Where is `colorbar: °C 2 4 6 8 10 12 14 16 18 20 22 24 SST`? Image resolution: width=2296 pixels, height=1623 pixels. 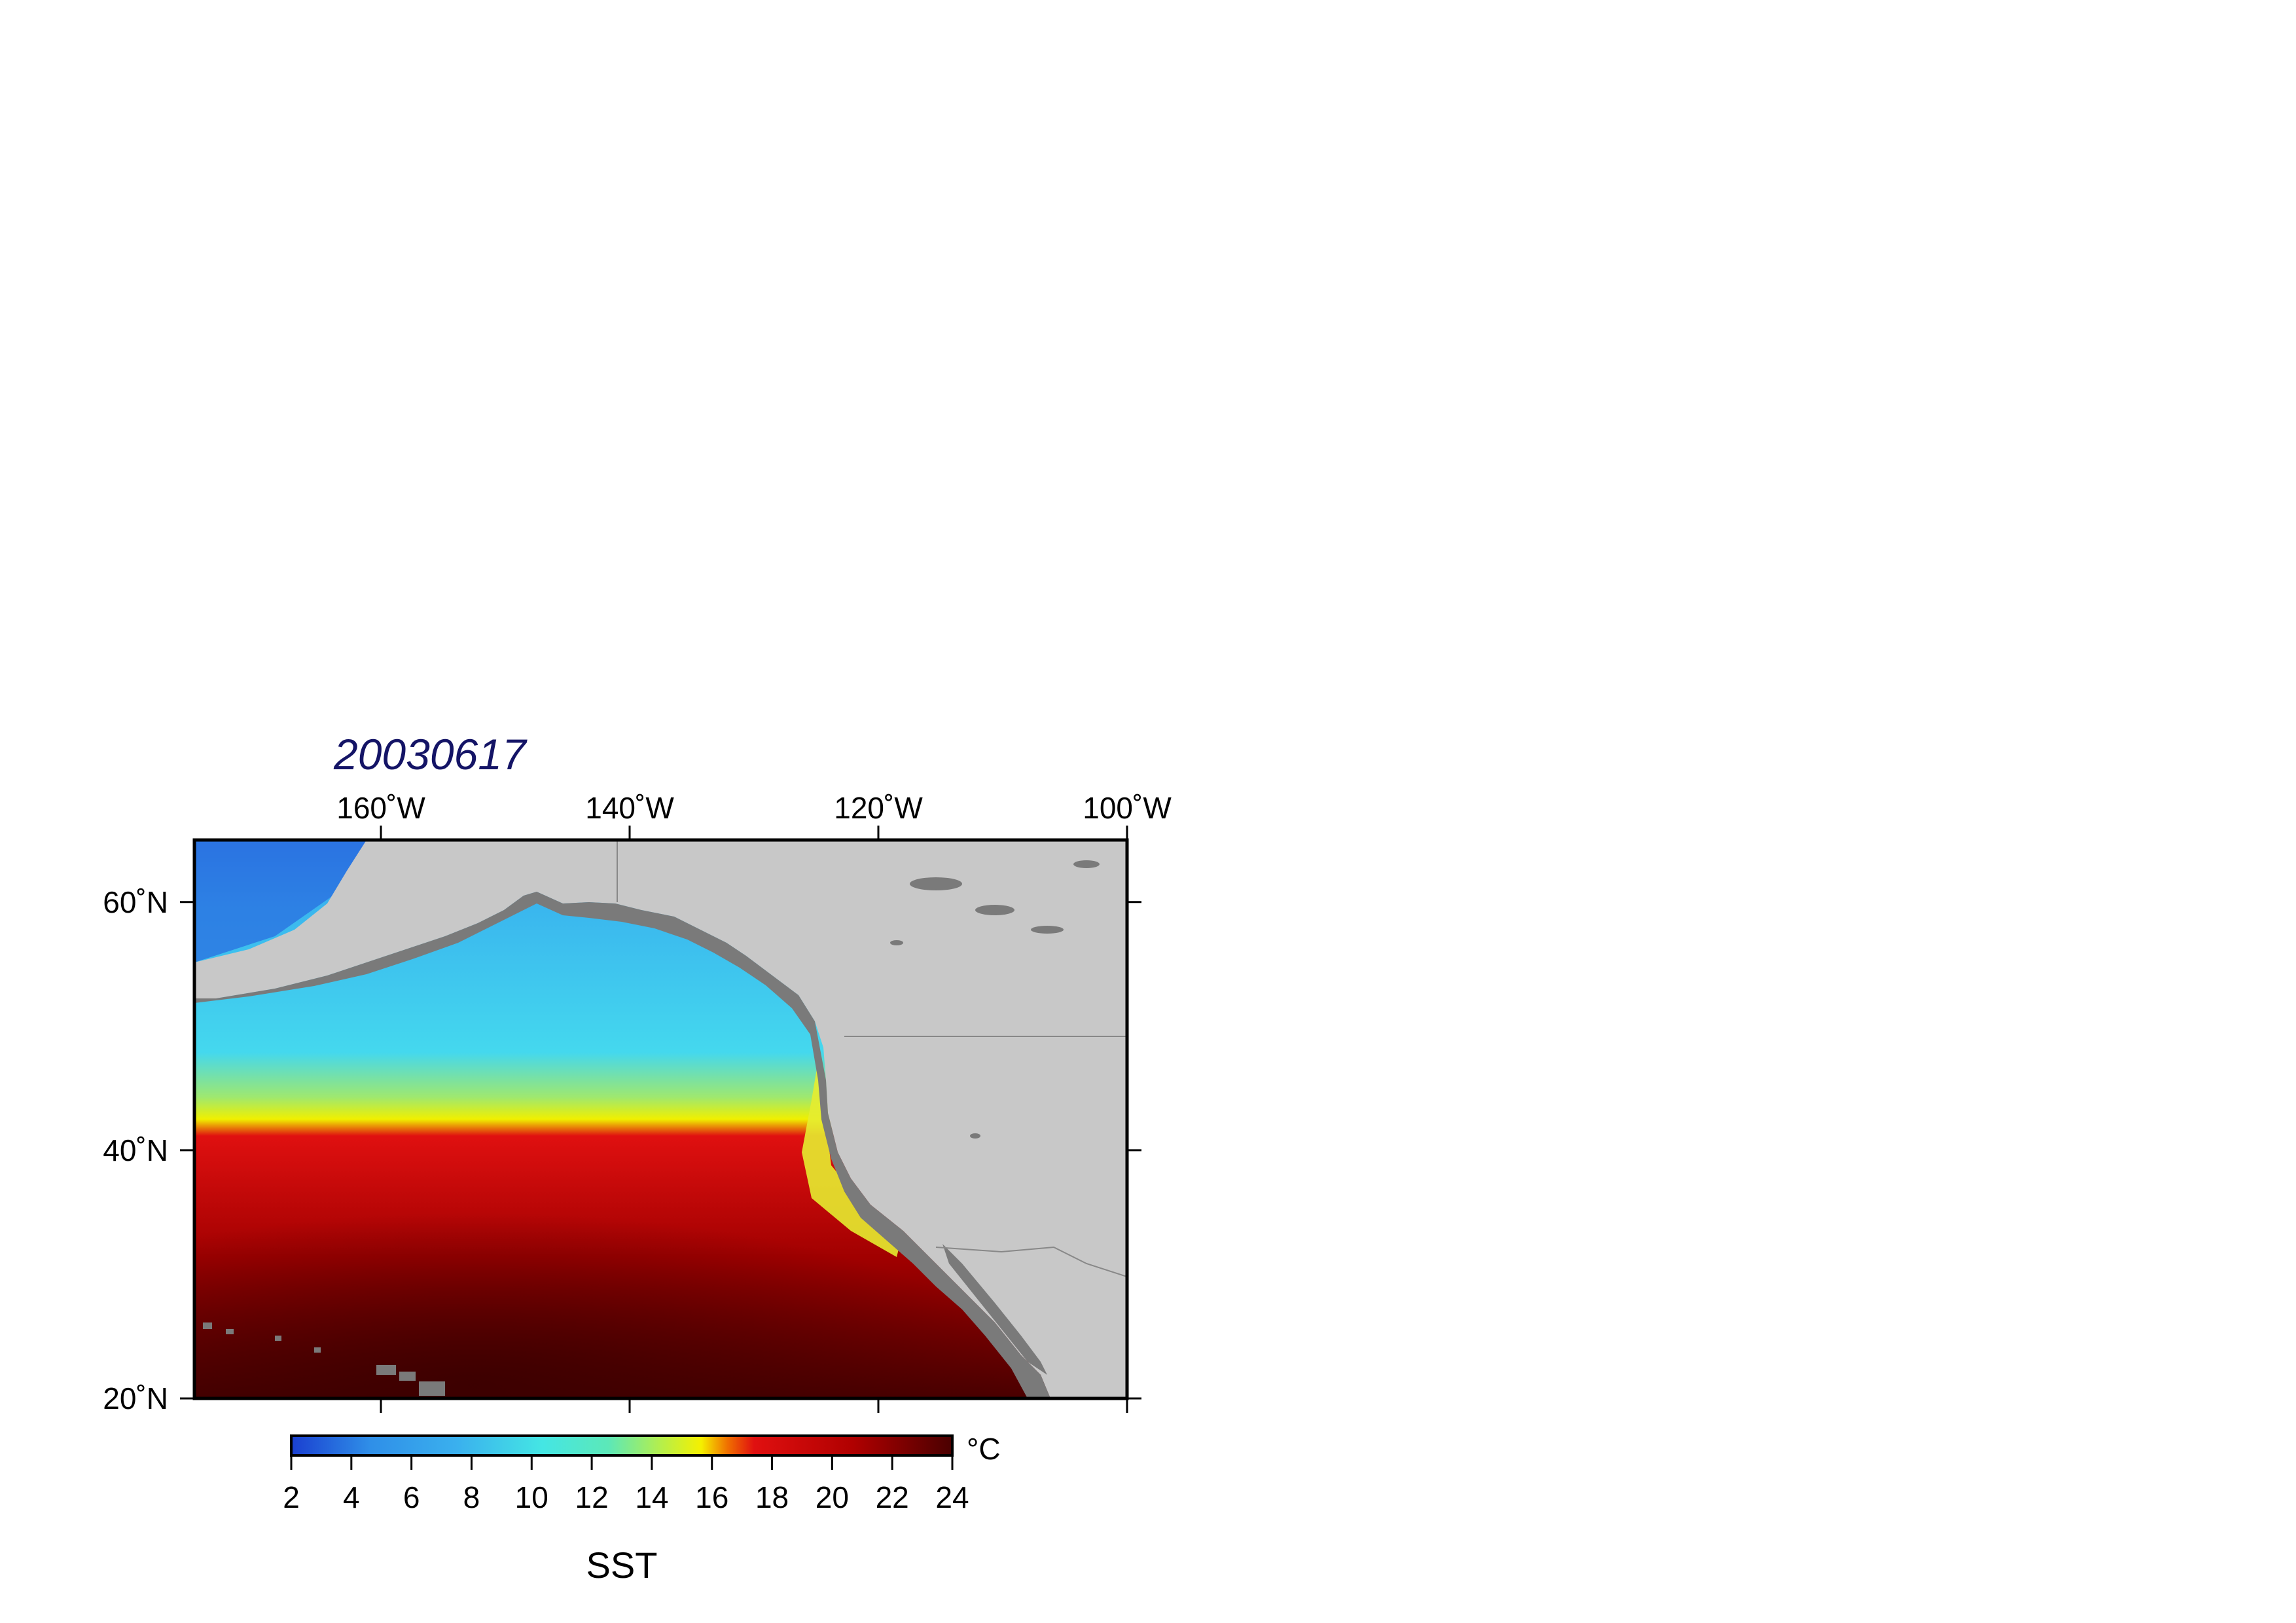 colorbar: °C 2 4 6 8 10 12 14 16 18 20 22 24 SST is located at coordinates (641, 1509).